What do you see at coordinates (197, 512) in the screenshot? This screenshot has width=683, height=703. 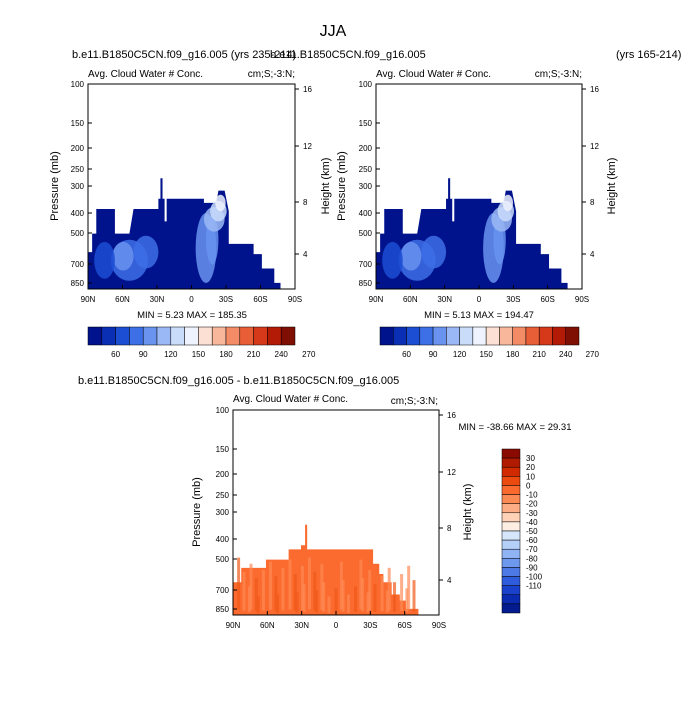 I see `panel-3-ylabel: Pressure (mb)` at bounding box center [197, 512].